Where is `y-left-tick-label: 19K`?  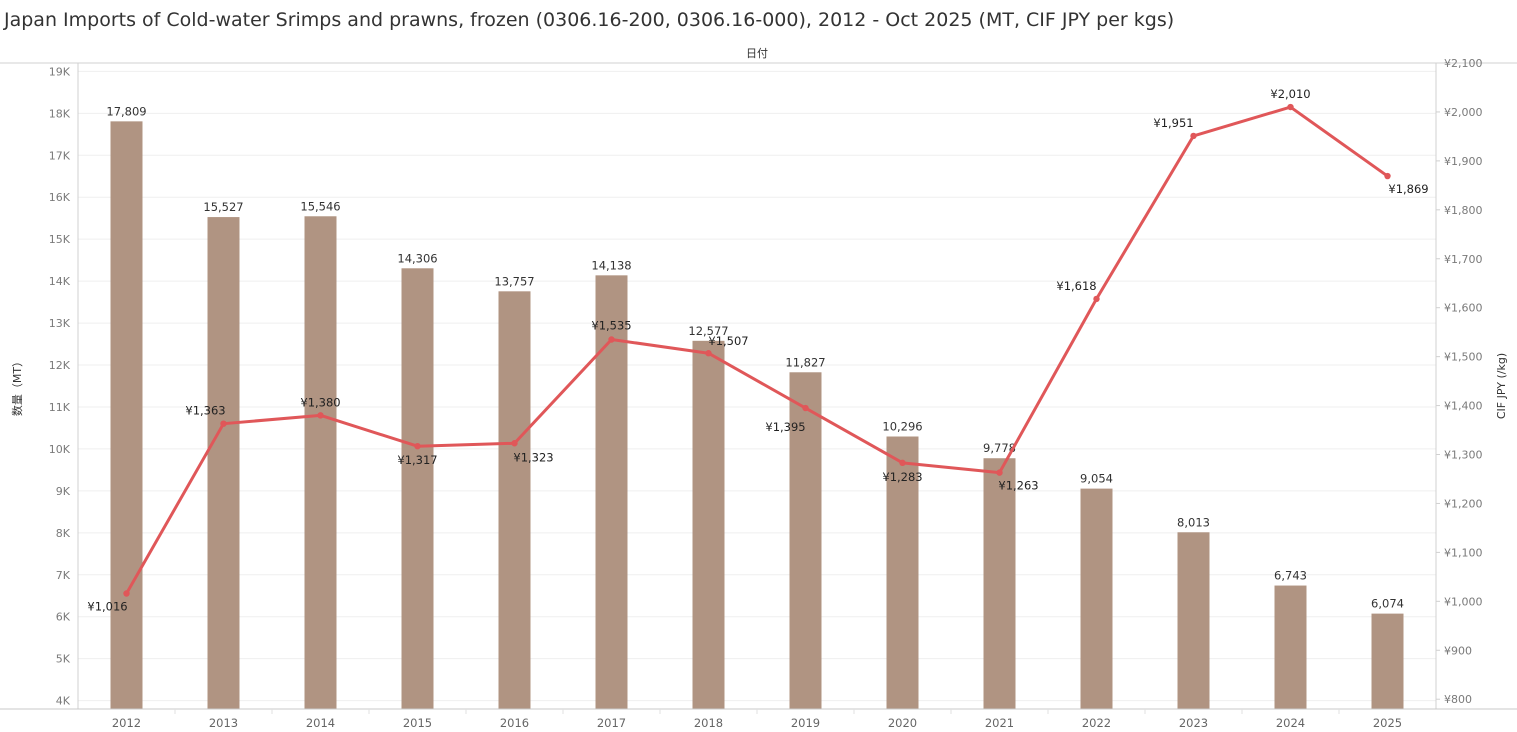
y-left-tick-label: 19K is located at coordinates (60, 71).